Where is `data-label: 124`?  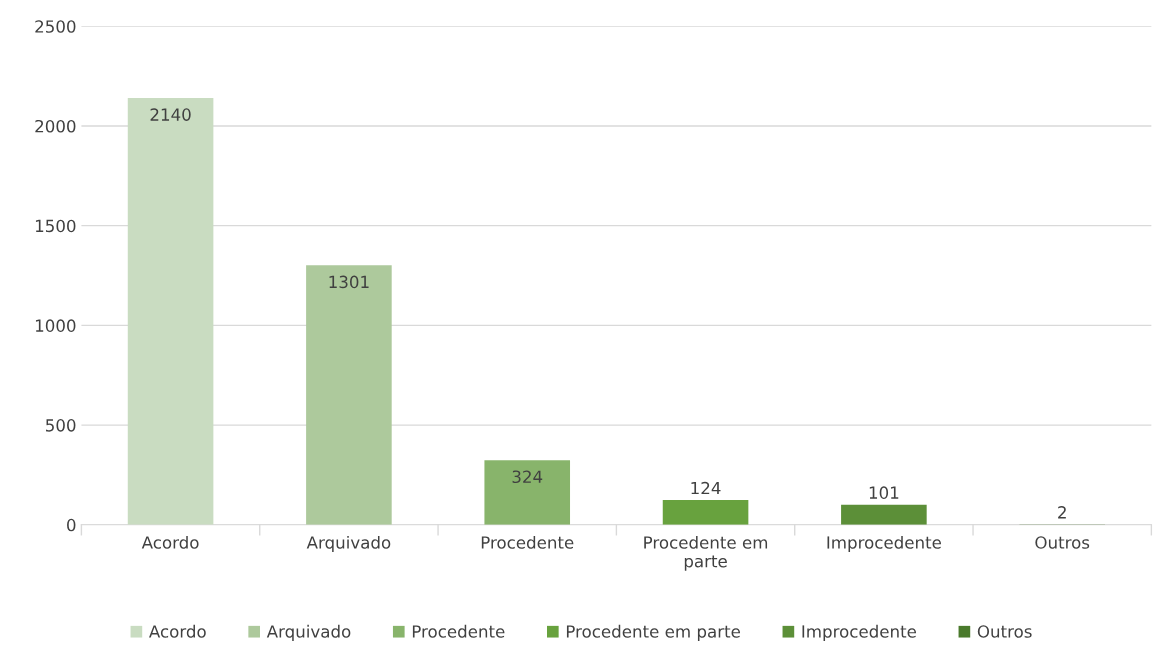 data-label: 124 is located at coordinates (706, 488).